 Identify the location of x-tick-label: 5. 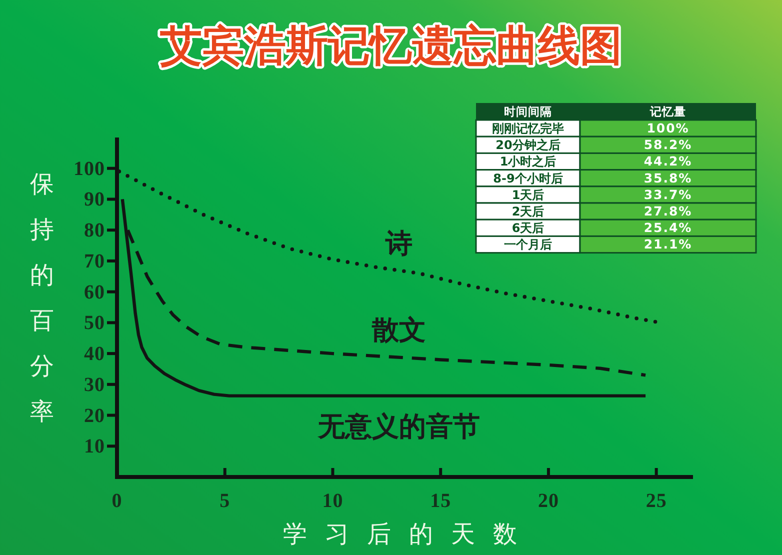
(225, 501).